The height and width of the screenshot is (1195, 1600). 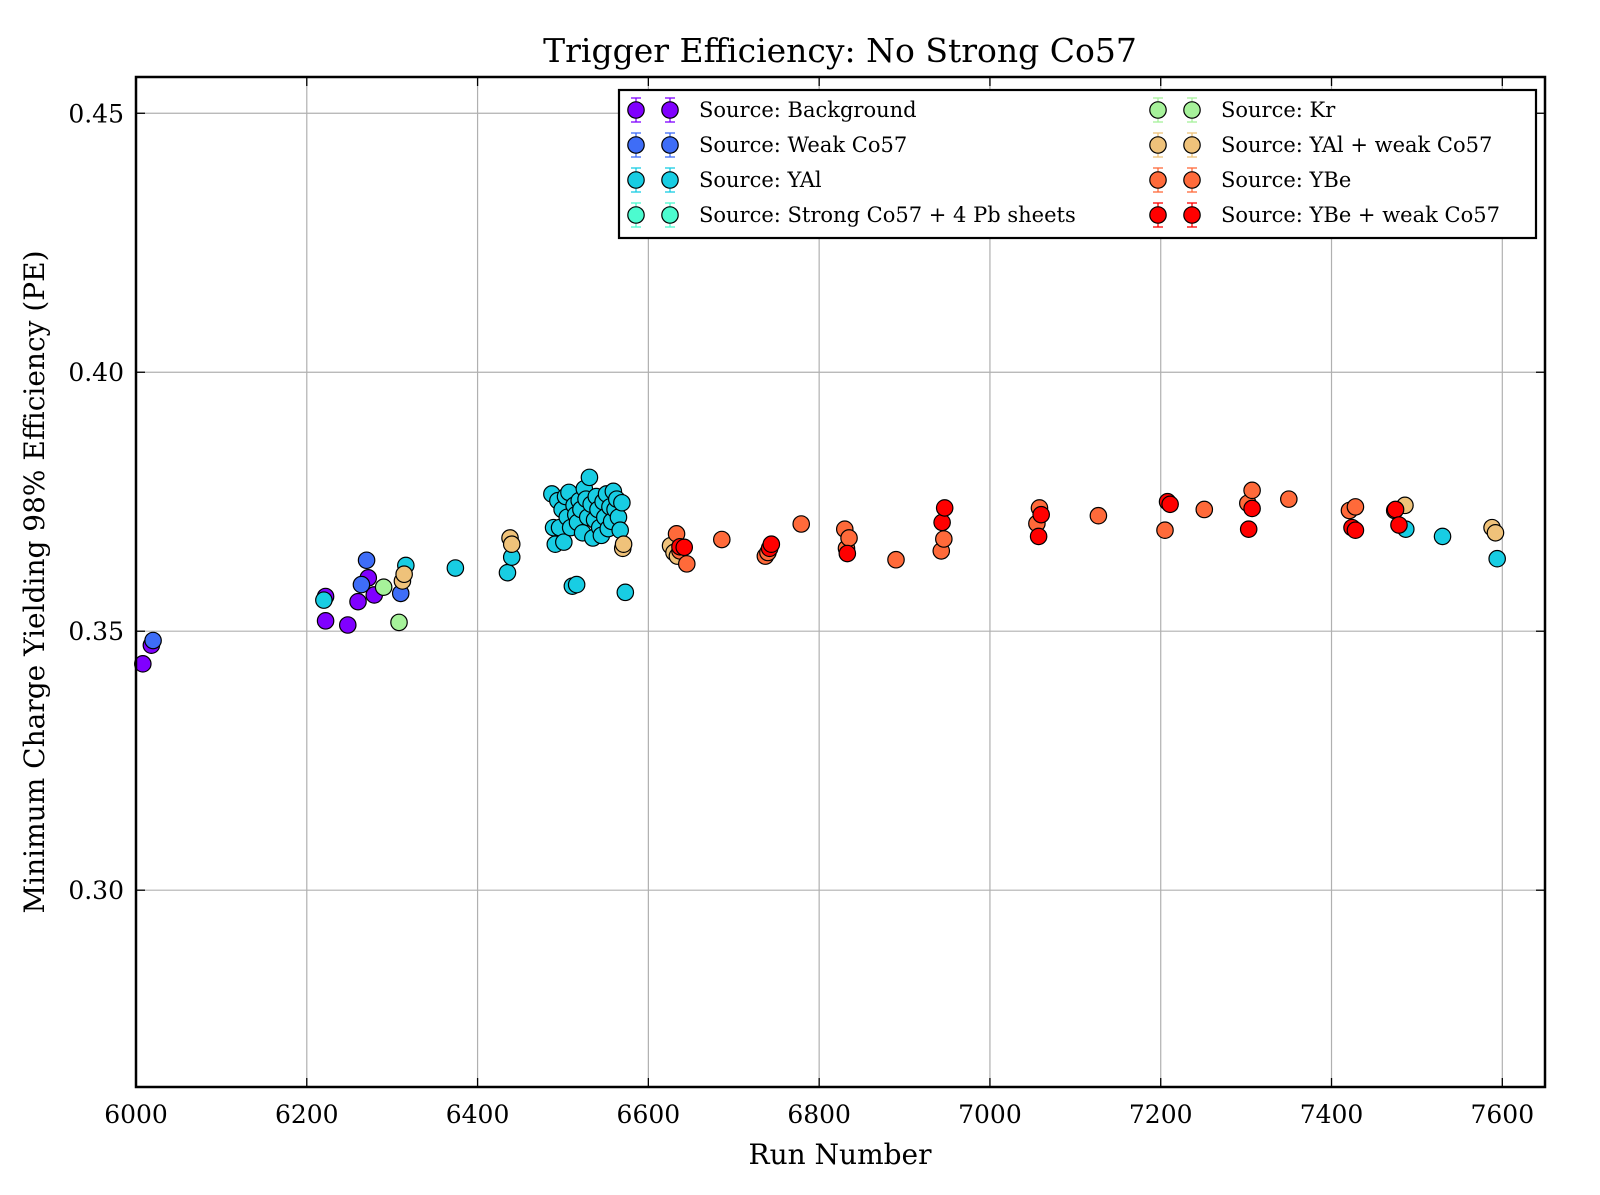 What do you see at coordinates (990, 1114) in the screenshot?
I see `x-tick-label: 7000` at bounding box center [990, 1114].